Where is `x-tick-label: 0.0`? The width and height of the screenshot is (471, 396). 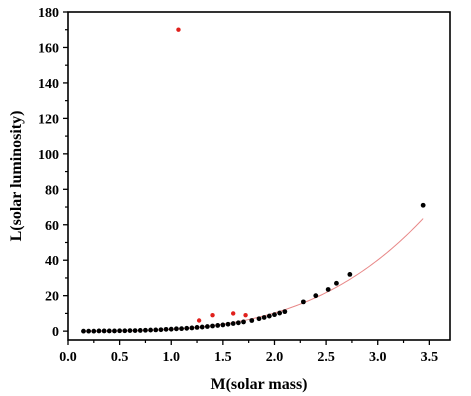
x-tick-label: 0.0 is located at coordinates (68, 357).